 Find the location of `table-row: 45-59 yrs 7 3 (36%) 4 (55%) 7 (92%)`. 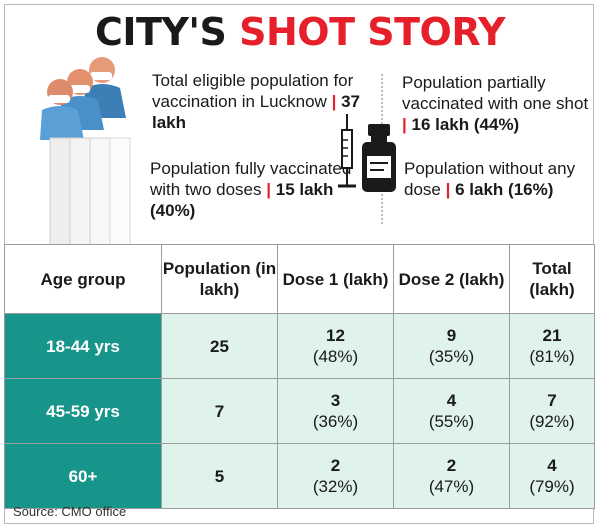

table-row: 45-59 yrs 7 3 (36%) 4 (55%) 7 (92%) is located at coordinates (299, 411).